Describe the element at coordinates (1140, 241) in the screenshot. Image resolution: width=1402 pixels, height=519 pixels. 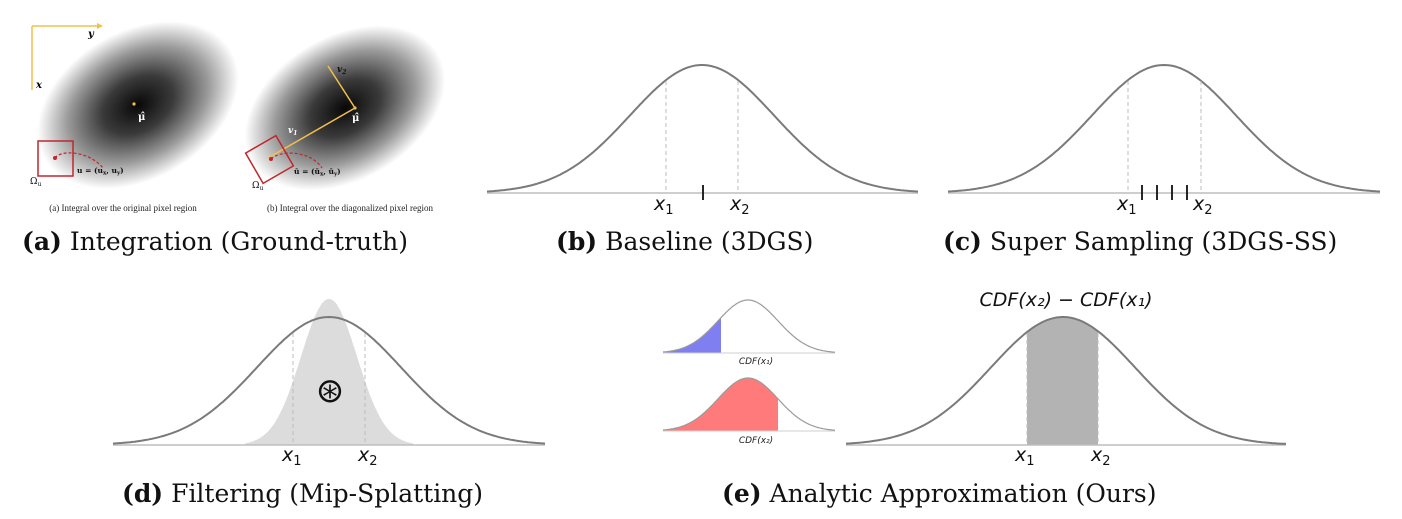
I see `caption-c: (c) Super Sampling (3DGS-SS)` at that location.